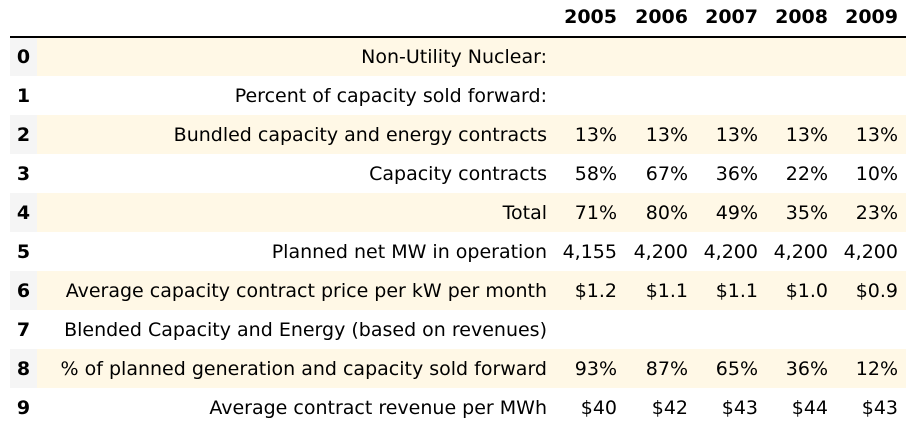  What do you see at coordinates (23, 19) in the screenshot?
I see `index-header-cell` at bounding box center [23, 19].